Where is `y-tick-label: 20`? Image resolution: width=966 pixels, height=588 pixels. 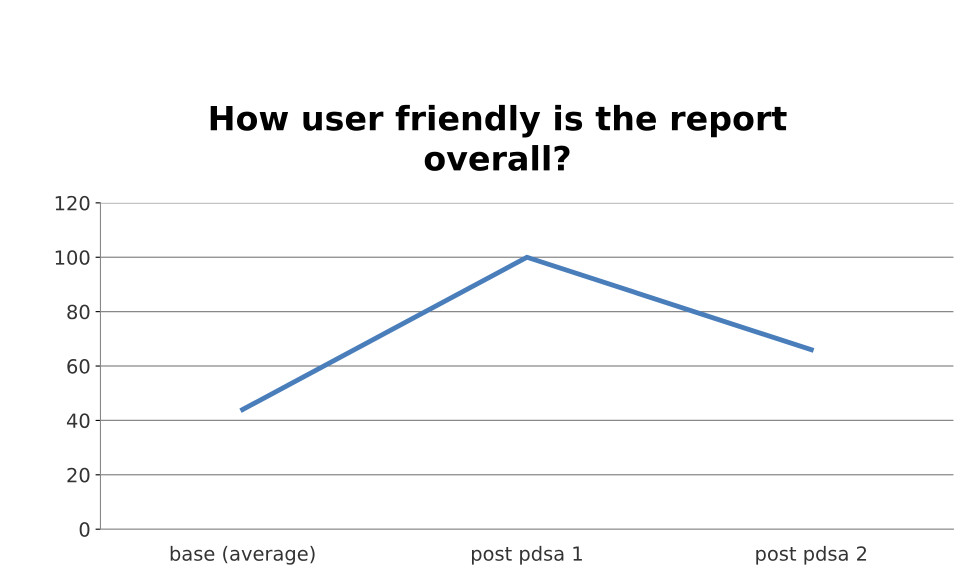
y-tick-label: 20 is located at coordinates (78, 475).